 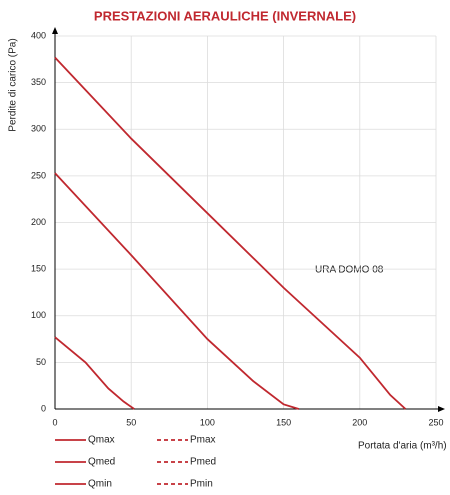 What do you see at coordinates (38, 35) in the screenshot?
I see `y-tick-label: 400` at bounding box center [38, 35].